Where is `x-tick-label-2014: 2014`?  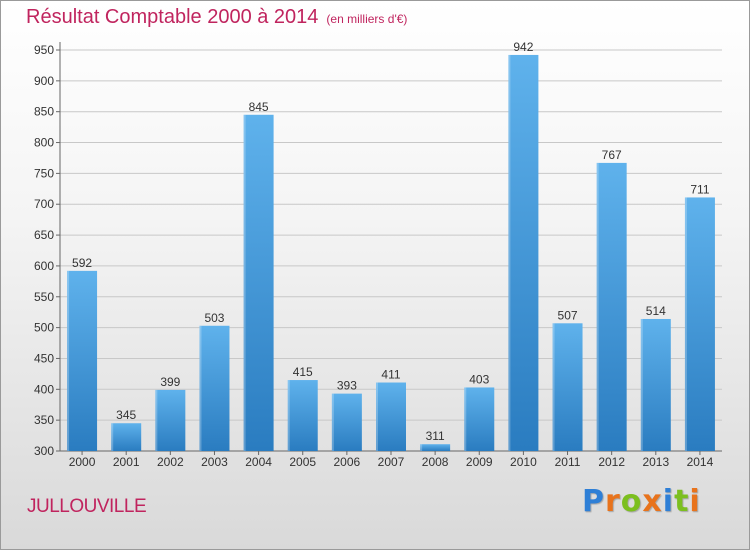
x-tick-label-2014: 2014 is located at coordinates (700, 462).